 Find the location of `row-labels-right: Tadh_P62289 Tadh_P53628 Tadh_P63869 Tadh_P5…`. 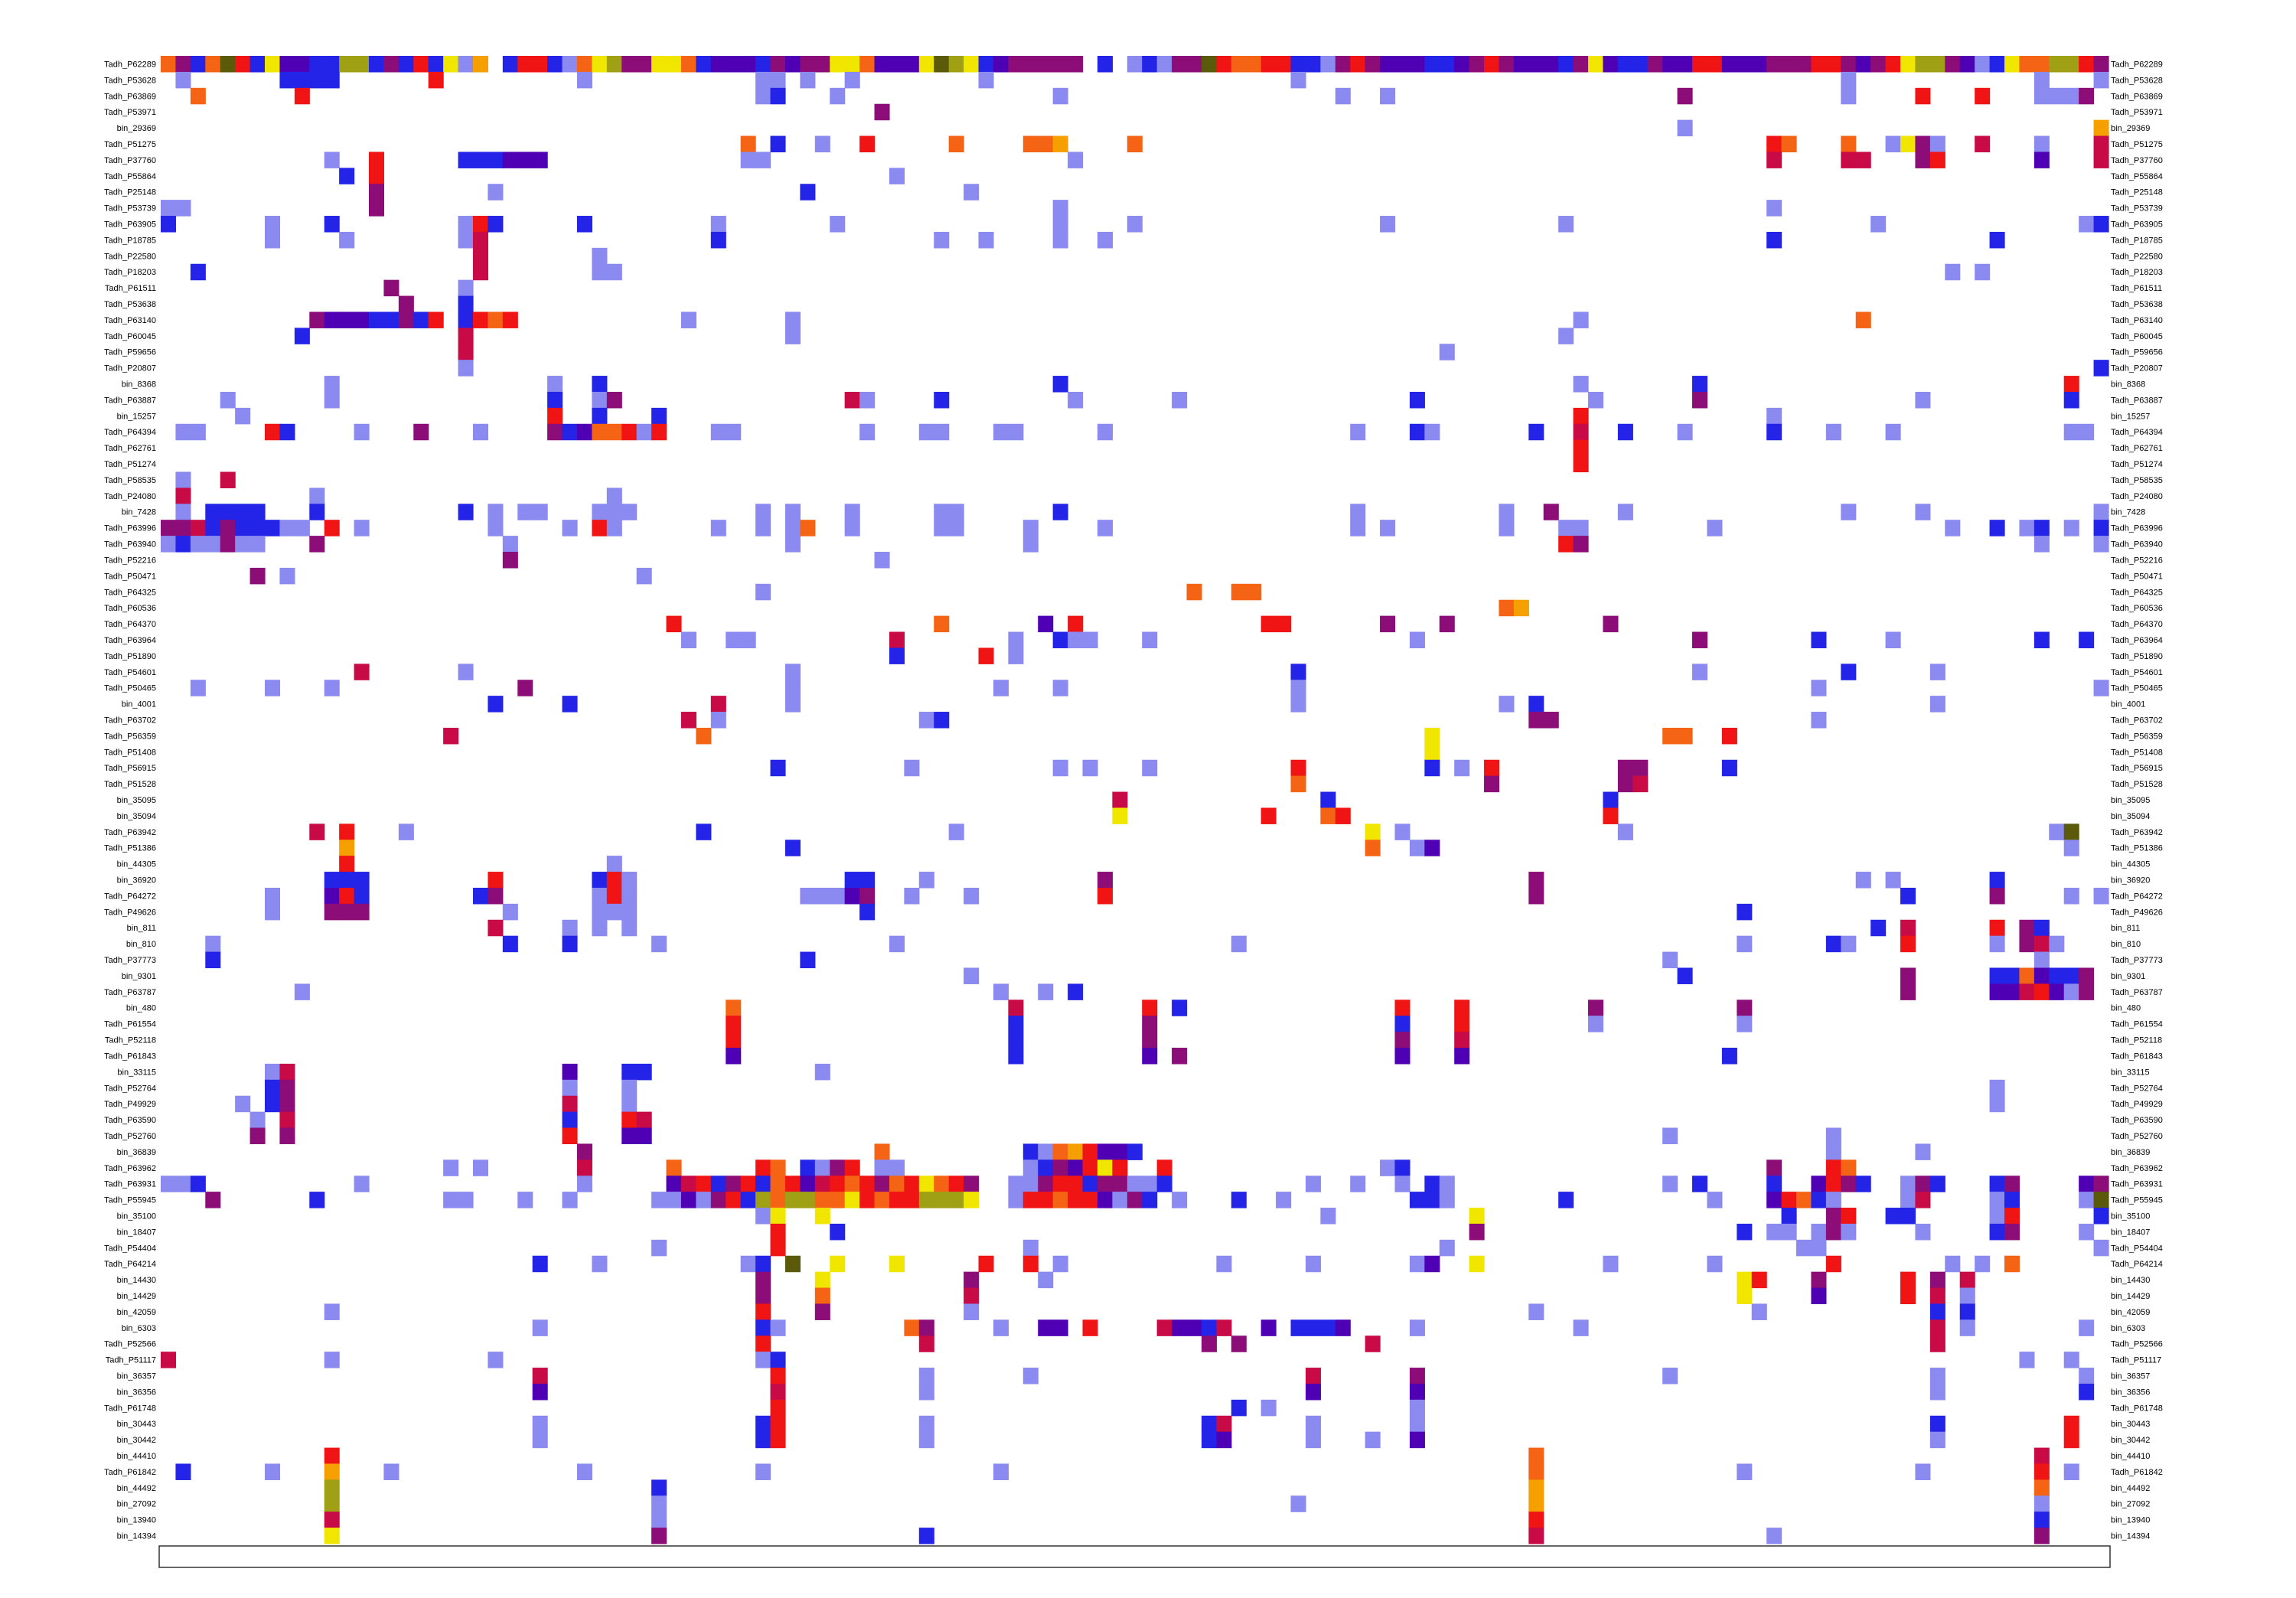

row-labels-right: Tadh_P62289 Tadh_P53628 Tadh_P63869 Tadh_P5… is located at coordinates (2137, 801).